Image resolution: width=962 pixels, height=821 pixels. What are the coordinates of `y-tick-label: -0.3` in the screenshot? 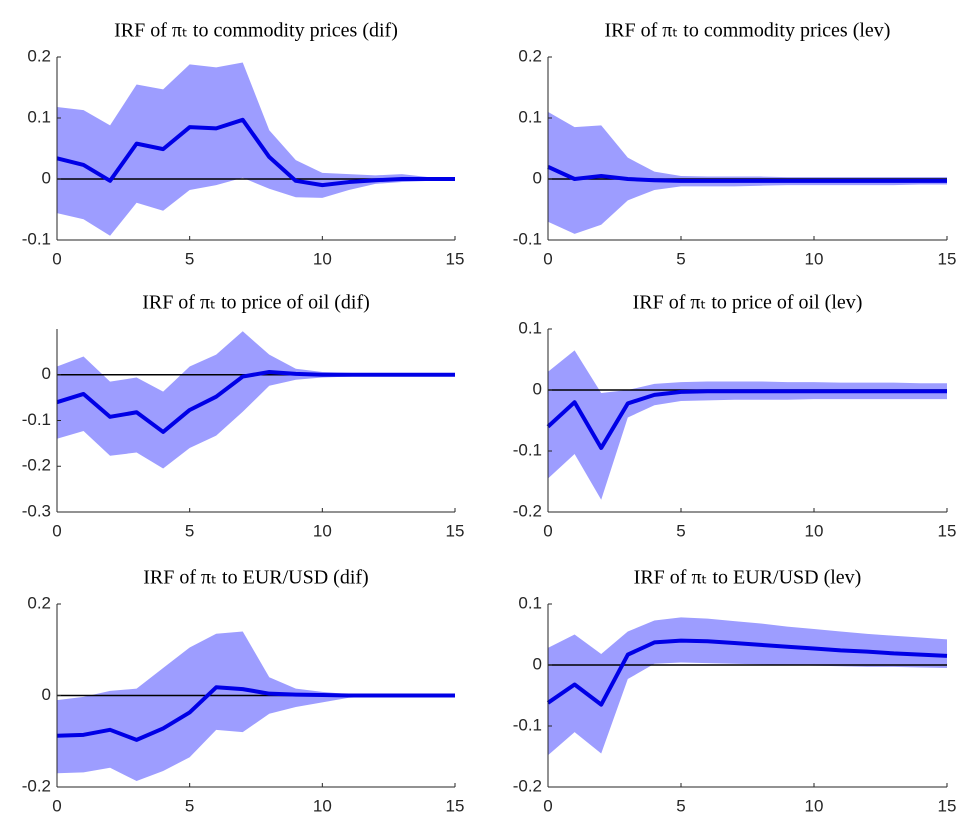 It's located at (36, 510).